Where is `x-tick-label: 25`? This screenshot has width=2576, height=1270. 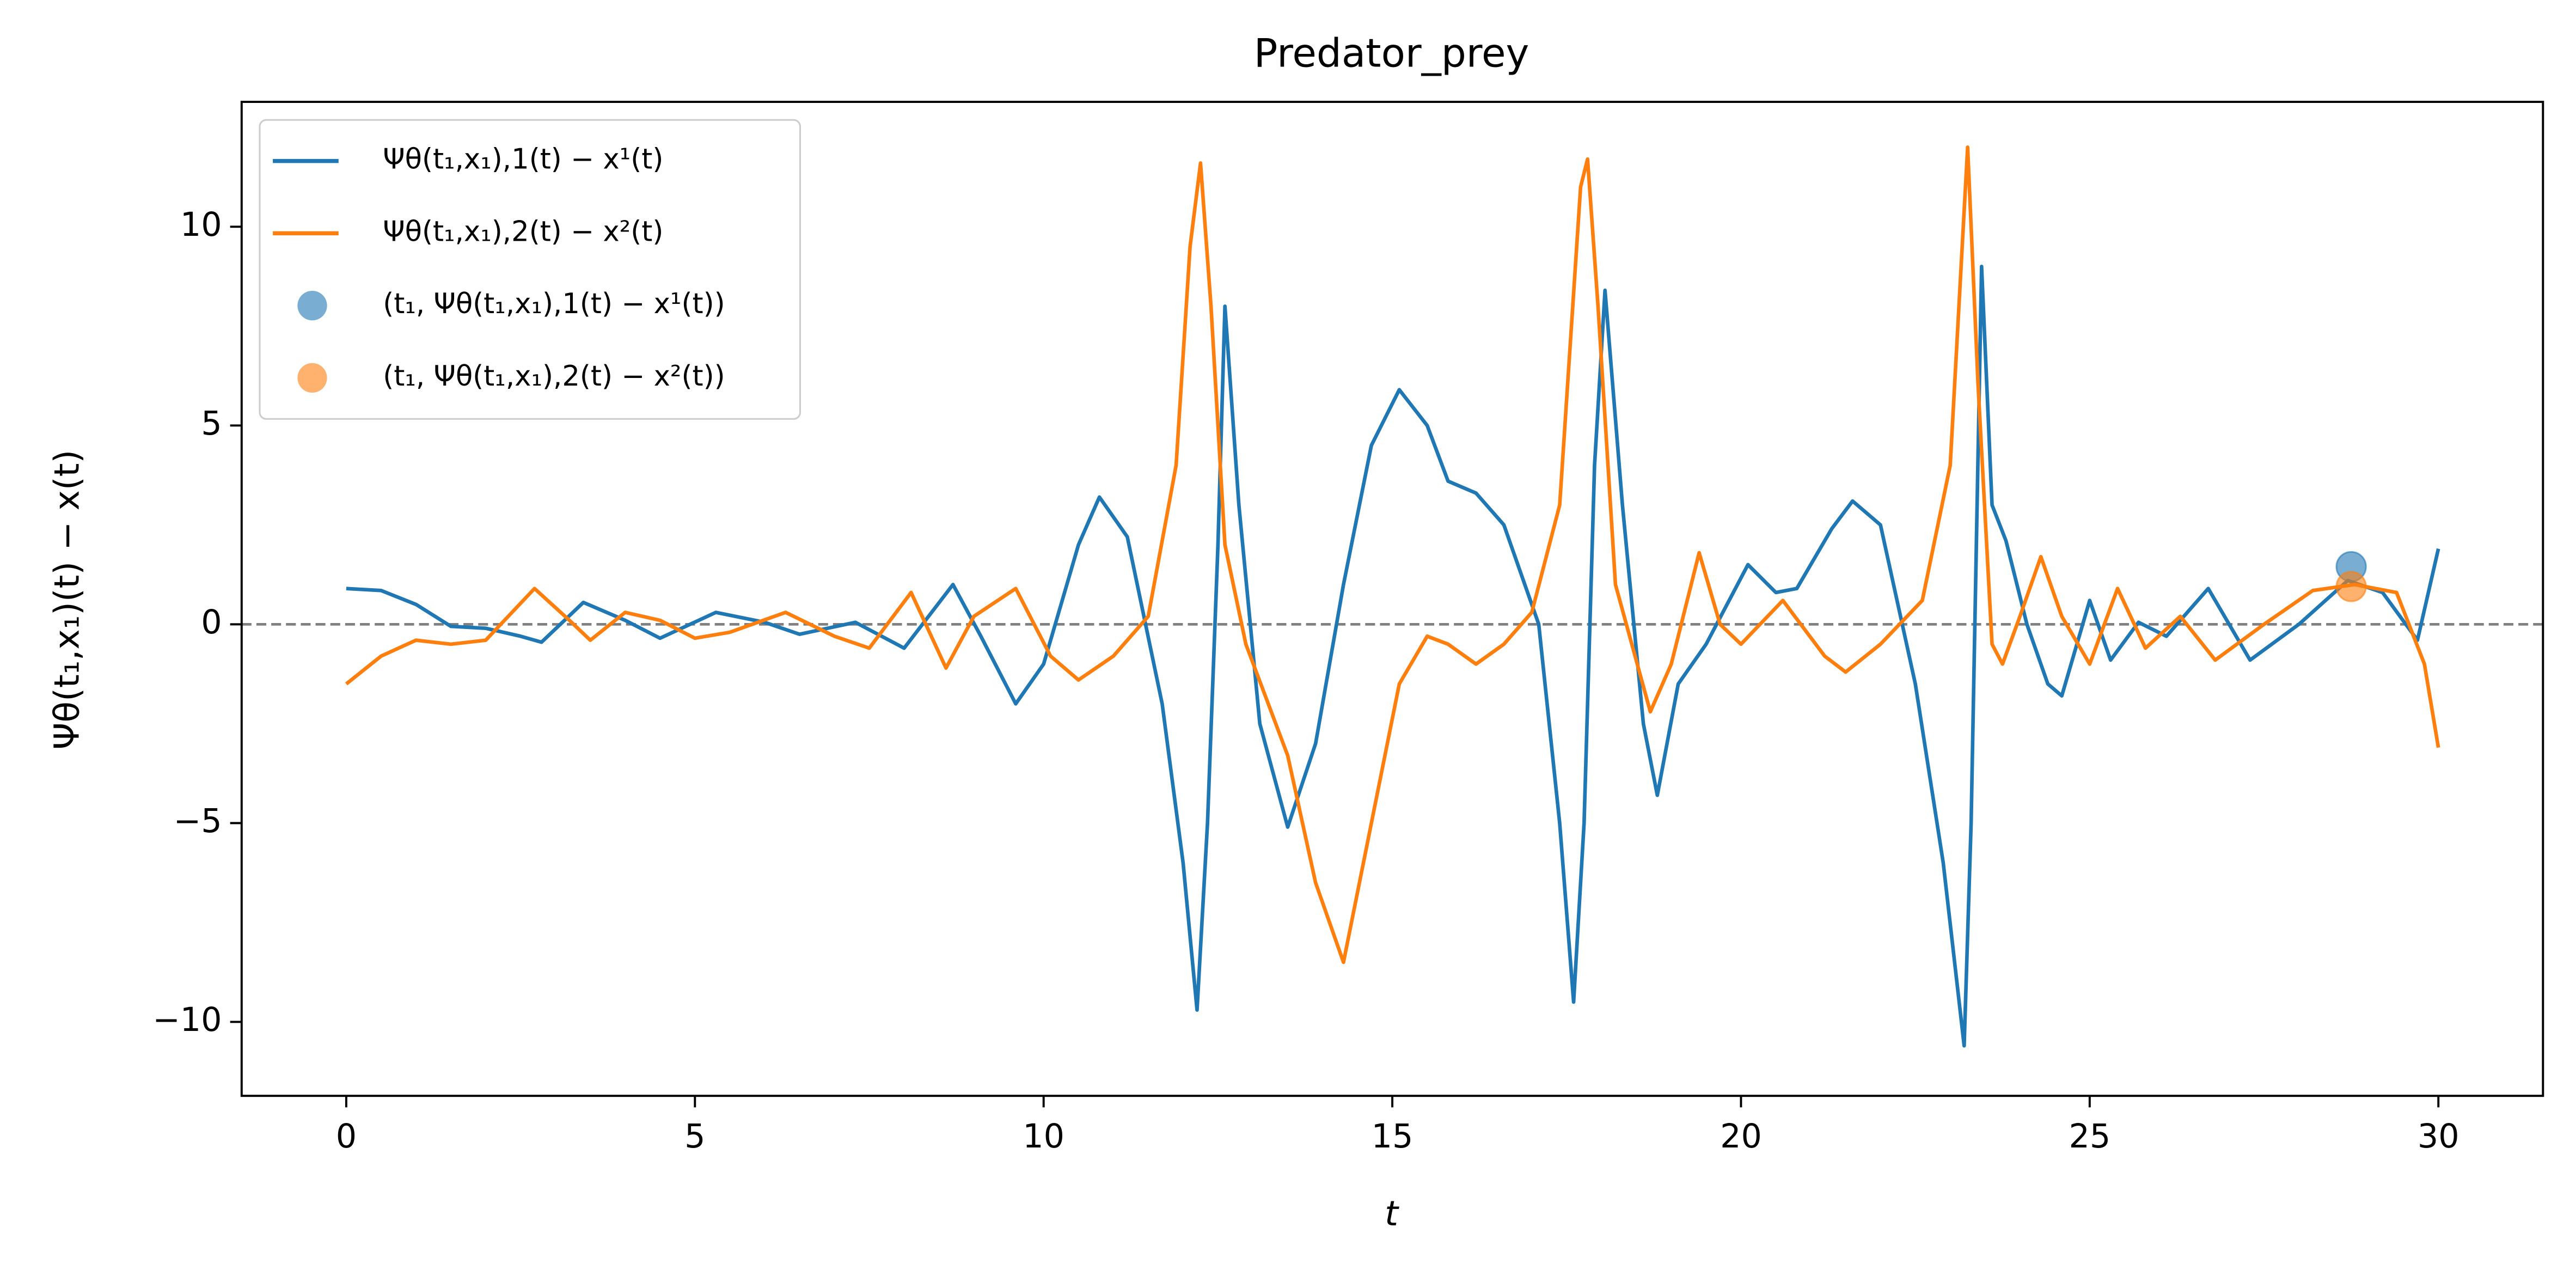 x-tick-label: 25 is located at coordinates (2089, 1137).